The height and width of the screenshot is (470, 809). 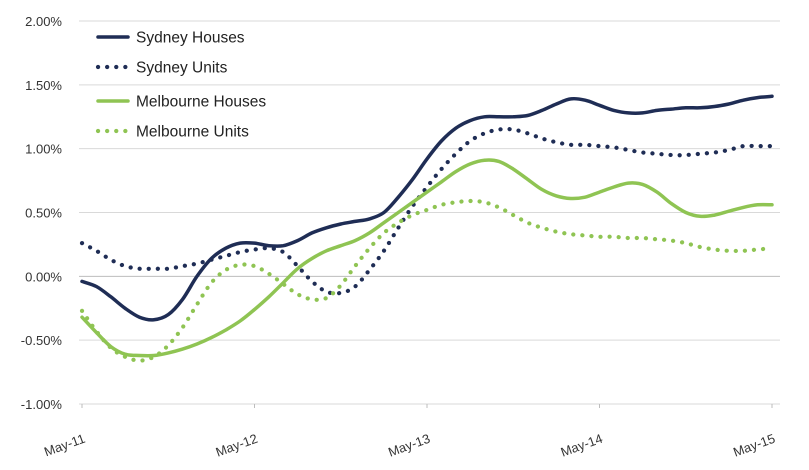 I want to click on y-tick-label: -0.50%, so click(x=42, y=340).